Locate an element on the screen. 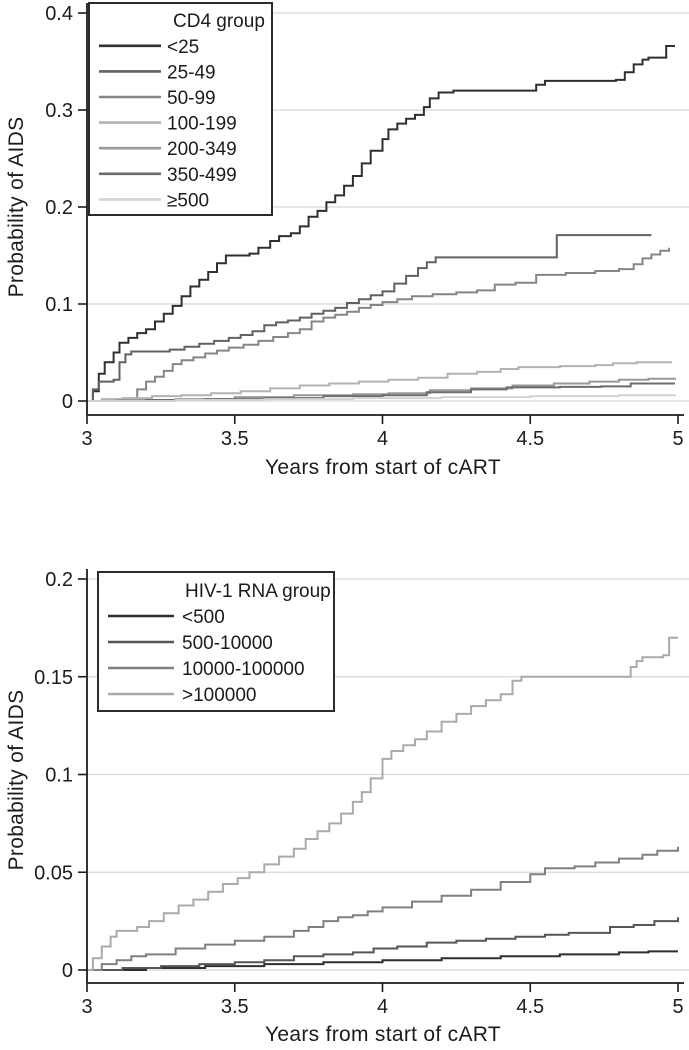 The height and width of the screenshot is (1050, 689). y-tick-label: 0.05 is located at coordinates (53, 873).